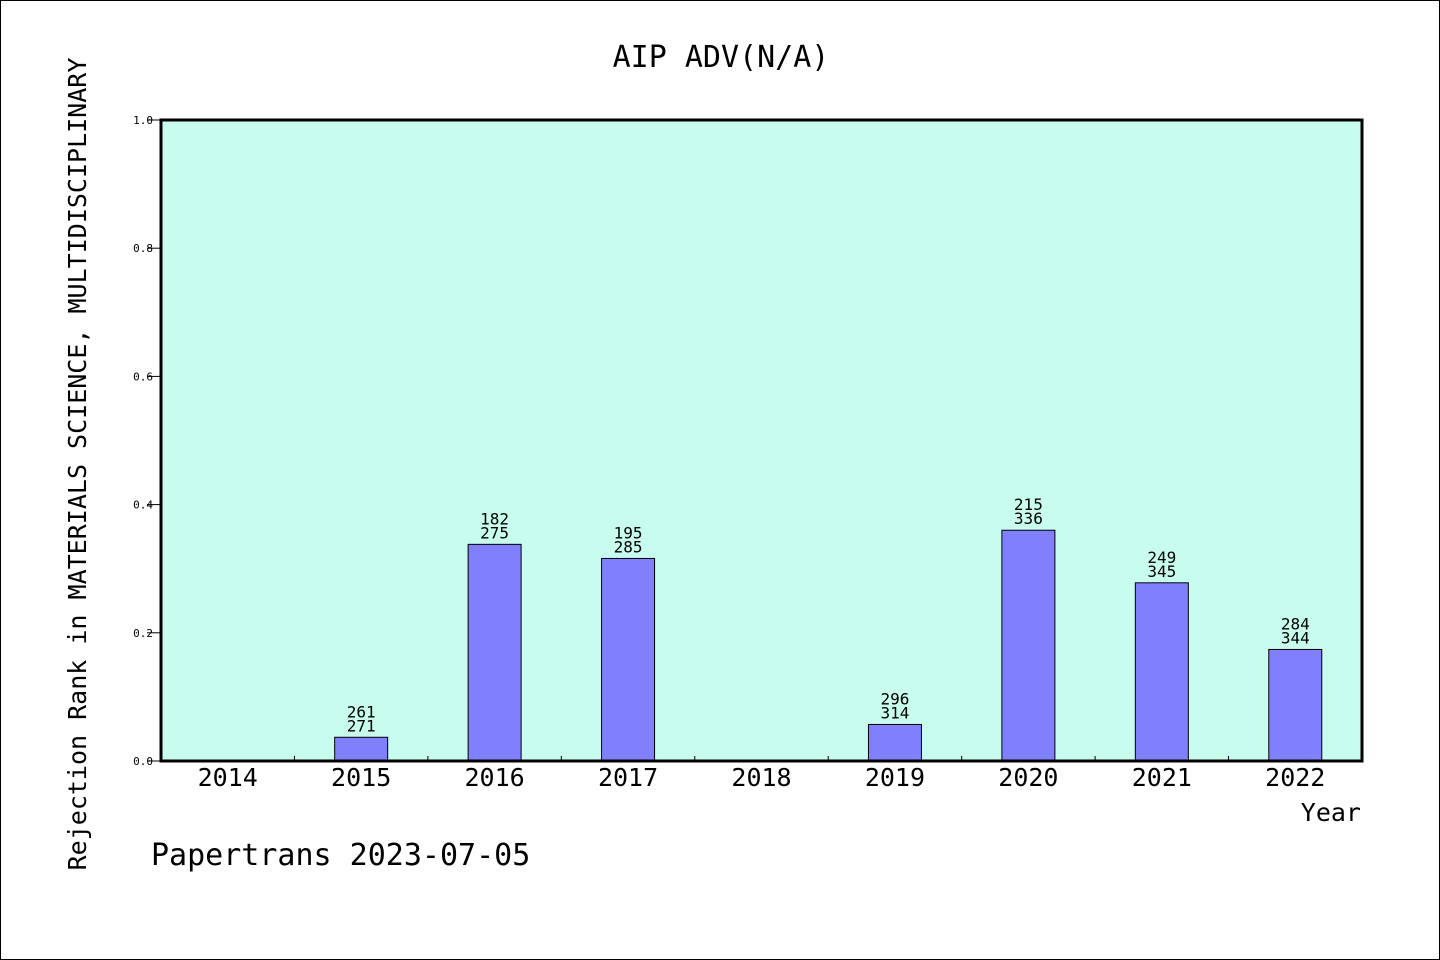 This screenshot has height=960, width=1440. What do you see at coordinates (361, 777) in the screenshot?
I see `x-tick-label-2015: 2015` at bounding box center [361, 777].